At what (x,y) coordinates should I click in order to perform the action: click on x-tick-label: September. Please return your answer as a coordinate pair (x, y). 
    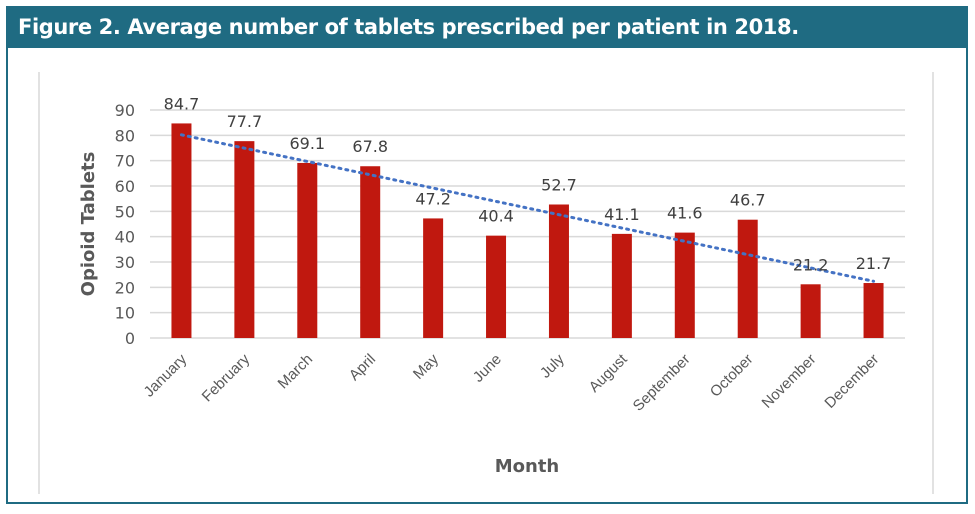
    Looking at the image, I should click on (662, 383).